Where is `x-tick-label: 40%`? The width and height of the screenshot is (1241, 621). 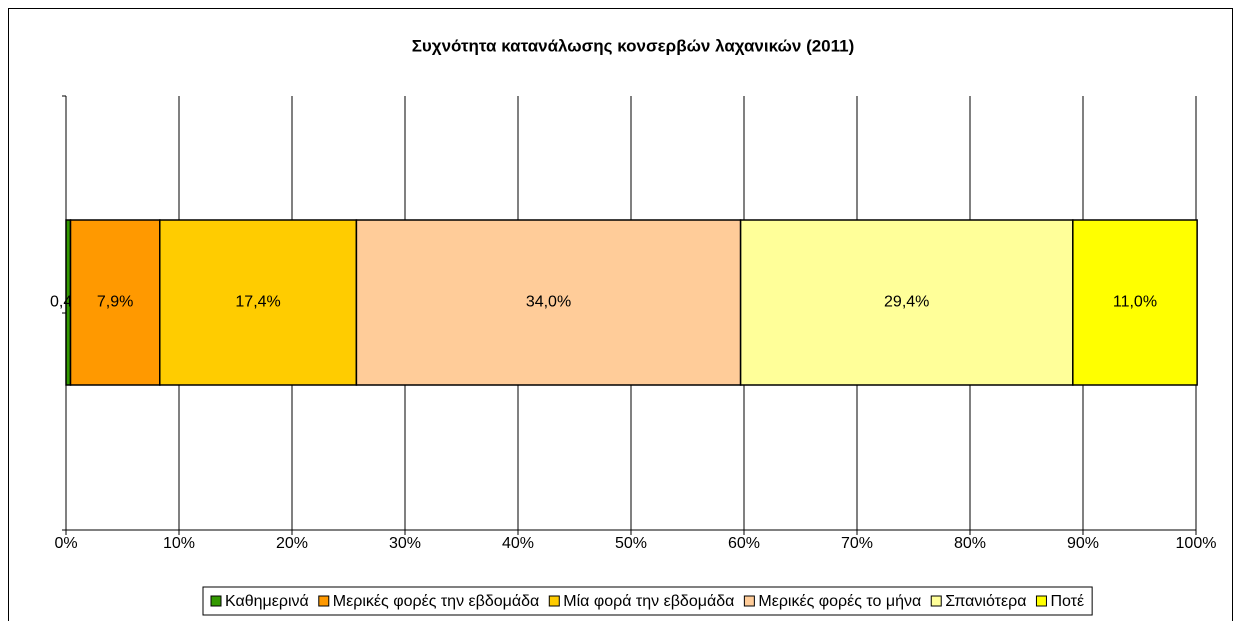 x-tick-label: 40% is located at coordinates (518, 543).